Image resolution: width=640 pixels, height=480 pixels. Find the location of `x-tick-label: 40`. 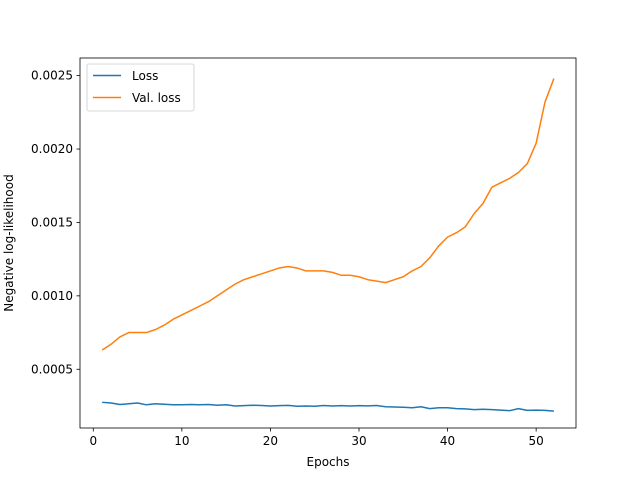

x-tick-label: 40 is located at coordinates (447, 441).